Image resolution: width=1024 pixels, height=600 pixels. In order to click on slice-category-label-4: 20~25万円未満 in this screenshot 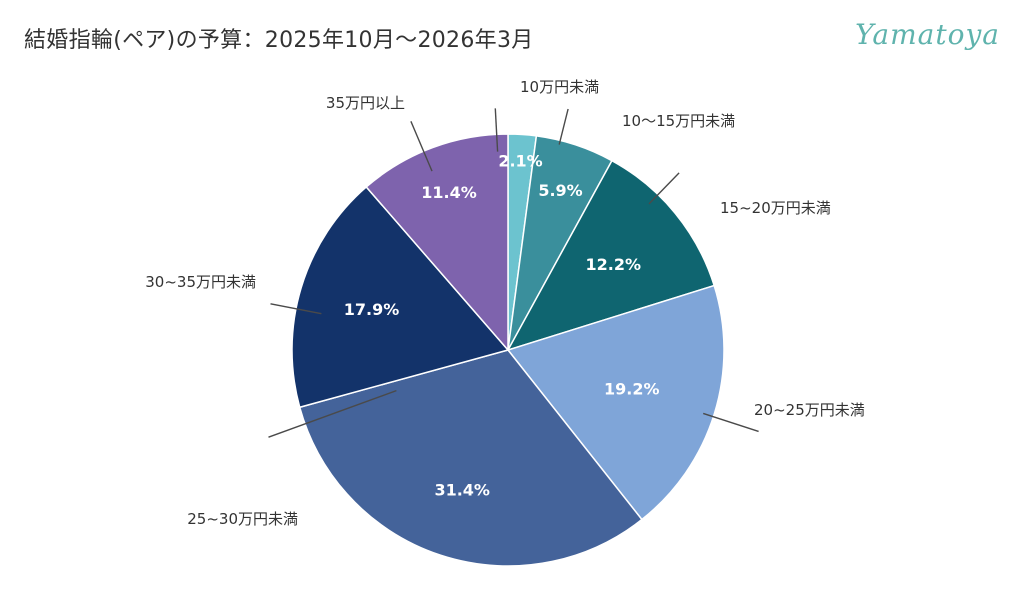, I will do `click(809, 410)`.